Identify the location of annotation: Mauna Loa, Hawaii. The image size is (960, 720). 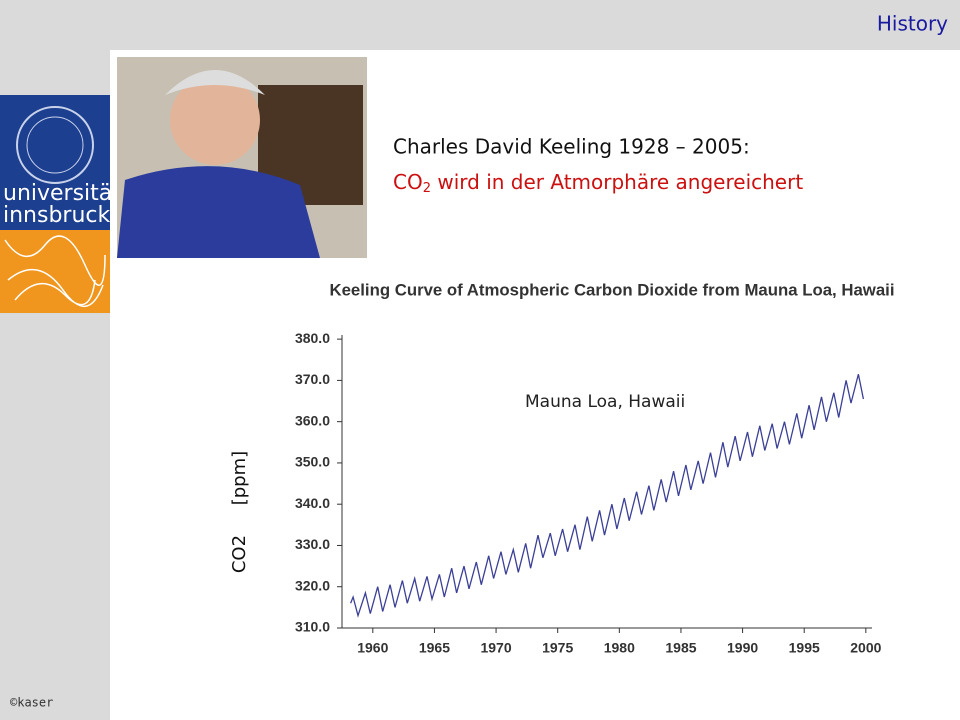
(605, 402).